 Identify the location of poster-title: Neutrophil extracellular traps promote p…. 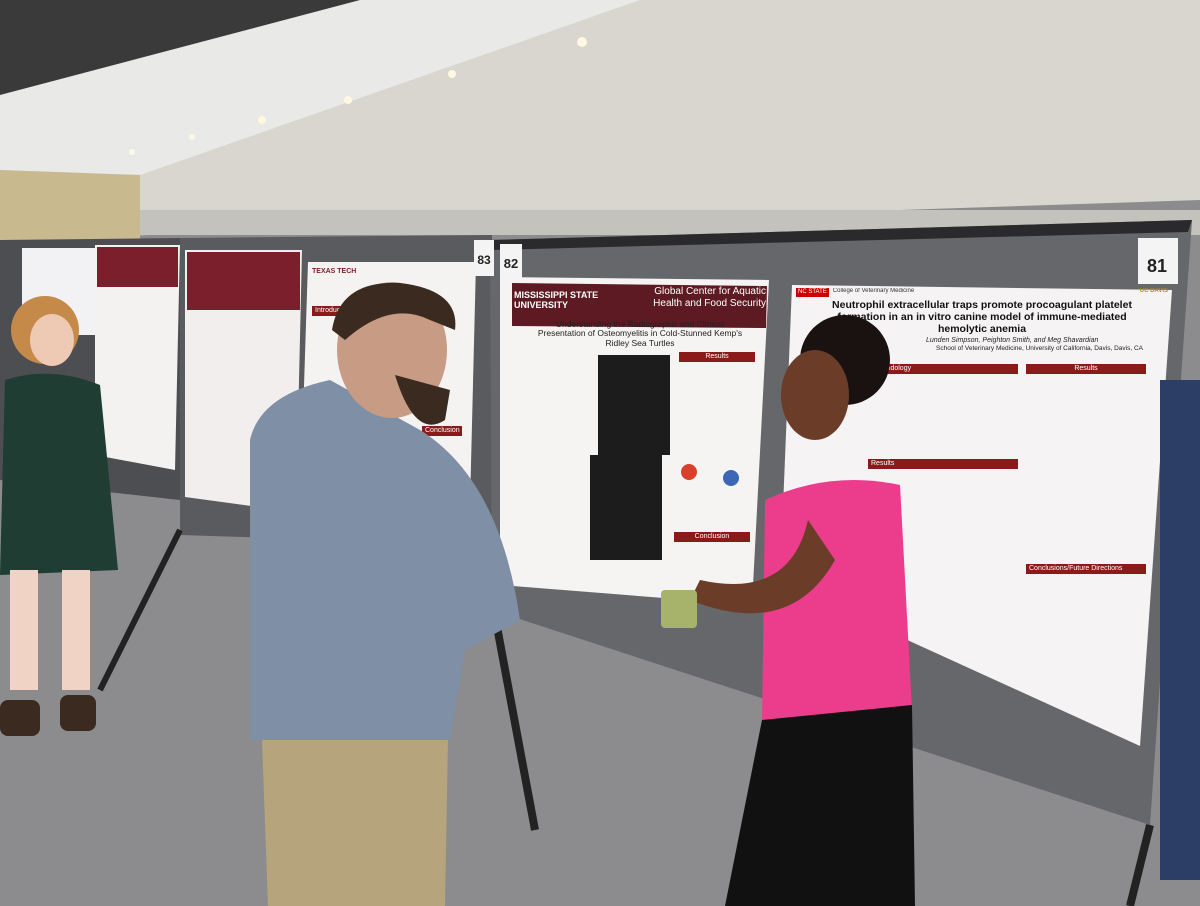
(982, 317).